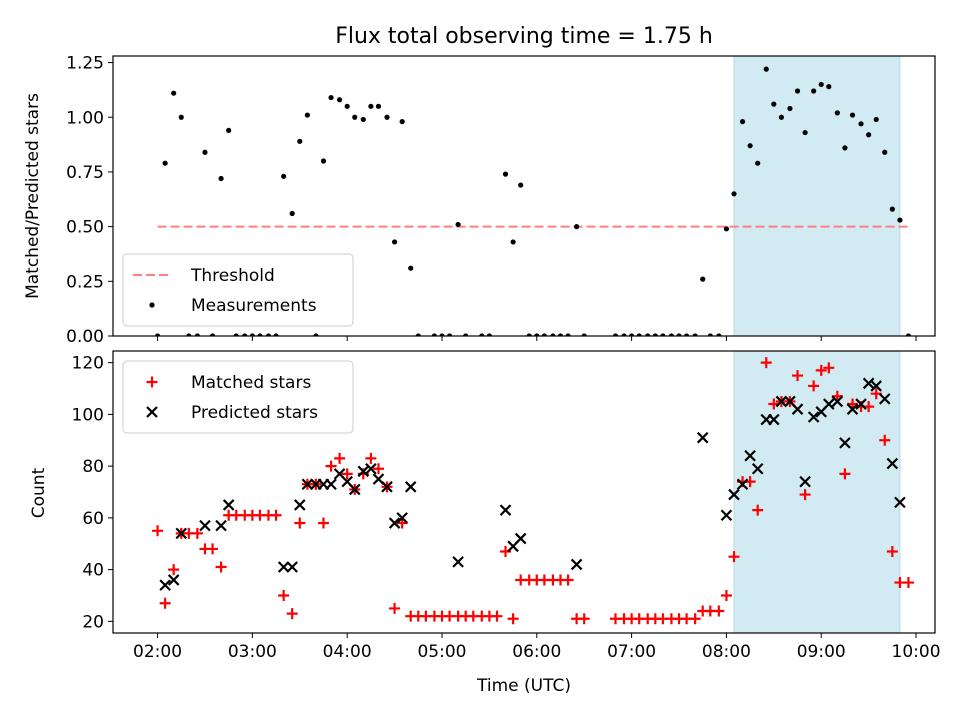  I want to click on legend-label: Predicted stars, so click(254, 413).